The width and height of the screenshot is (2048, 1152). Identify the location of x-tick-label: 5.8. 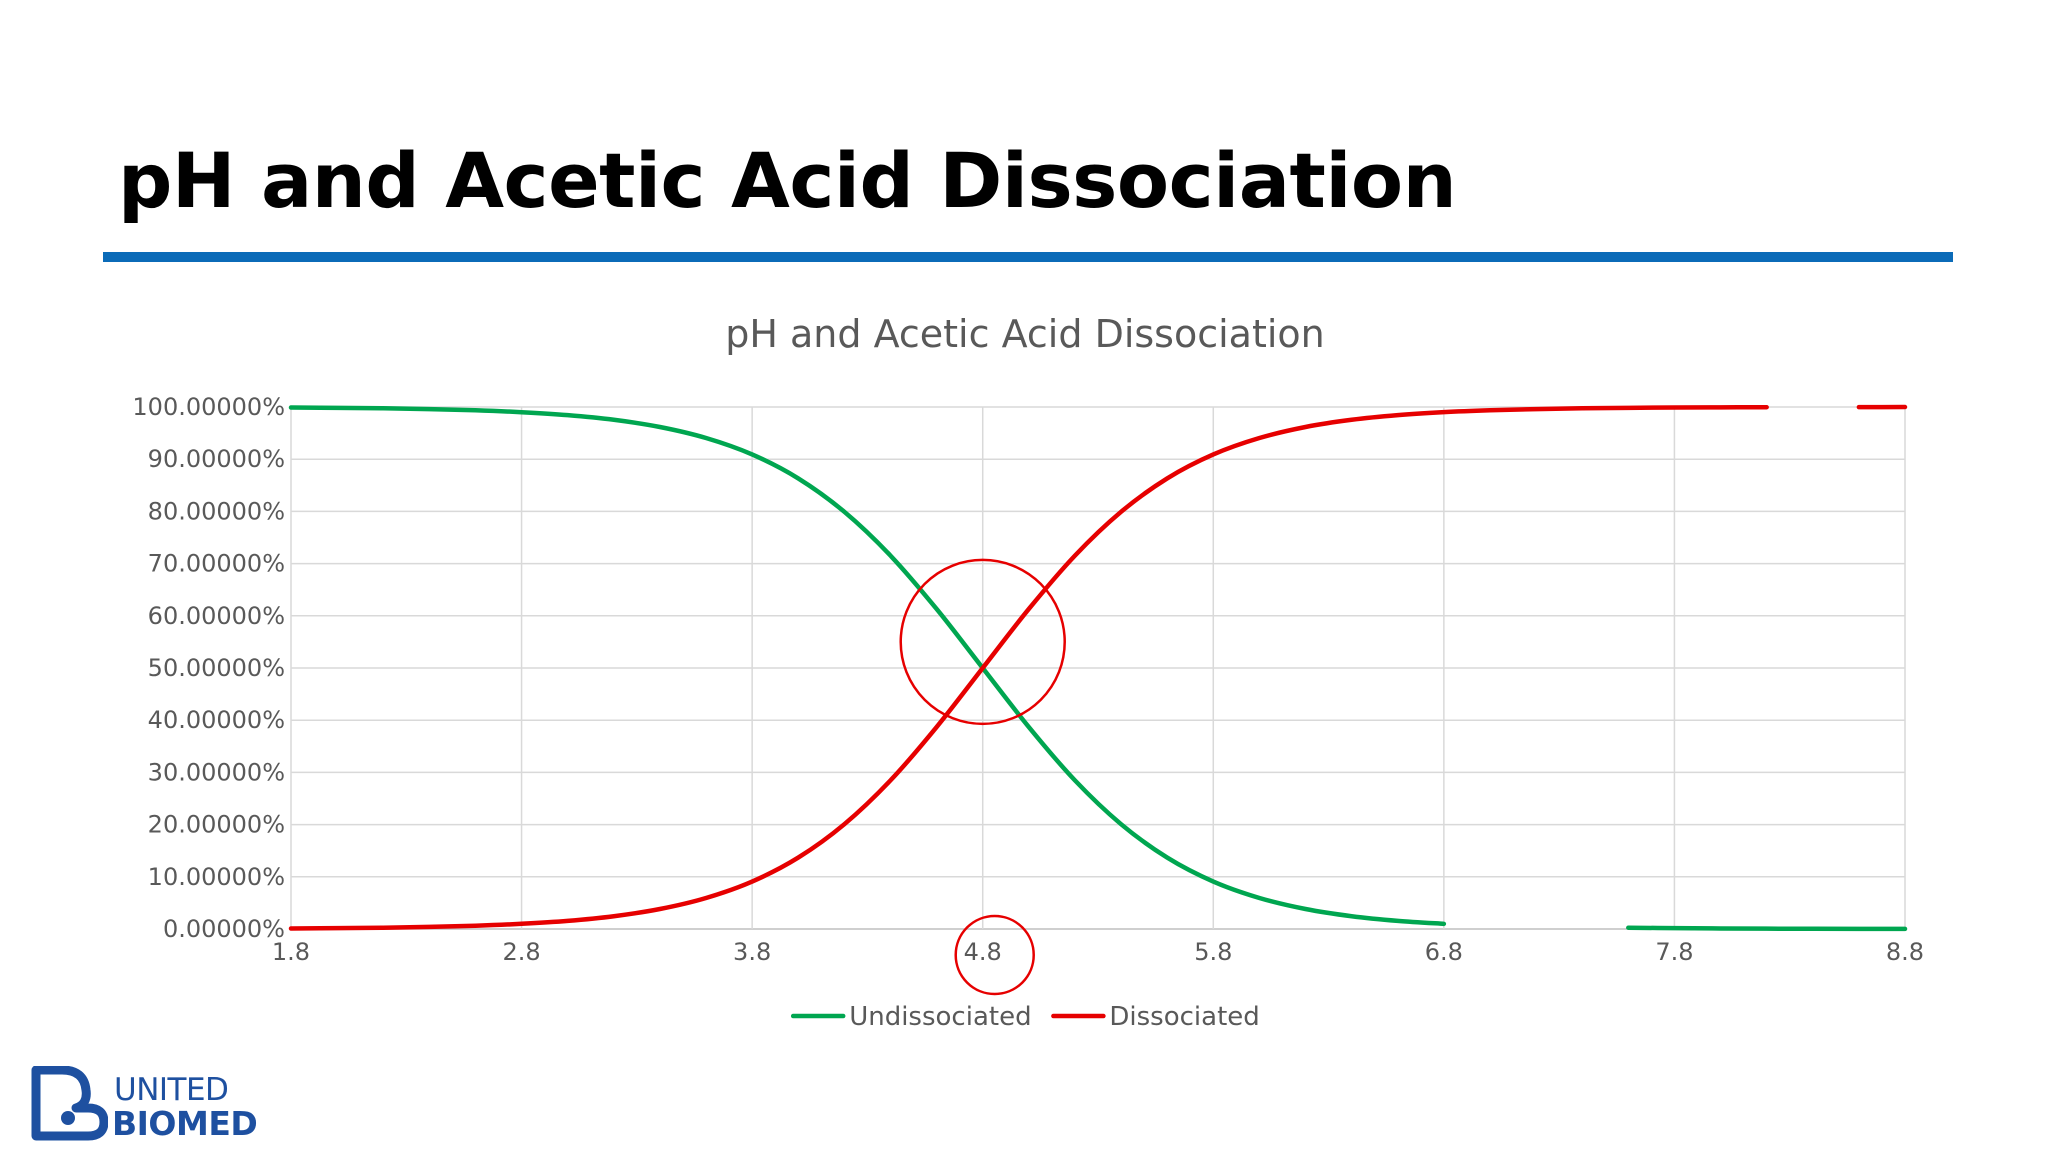
(1213, 952).